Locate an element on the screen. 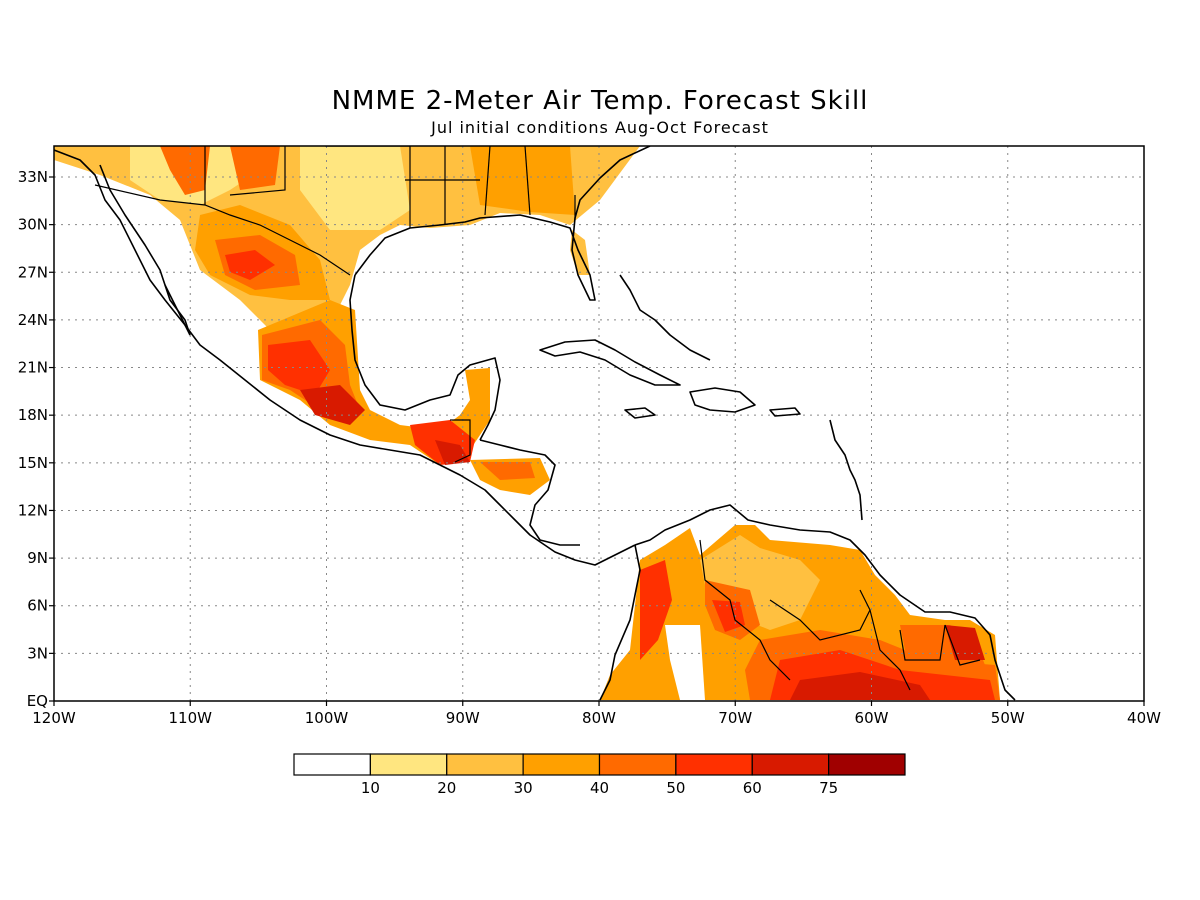 The image size is (1200, 900). lat-tick-label: 27N is located at coordinates (33, 272).